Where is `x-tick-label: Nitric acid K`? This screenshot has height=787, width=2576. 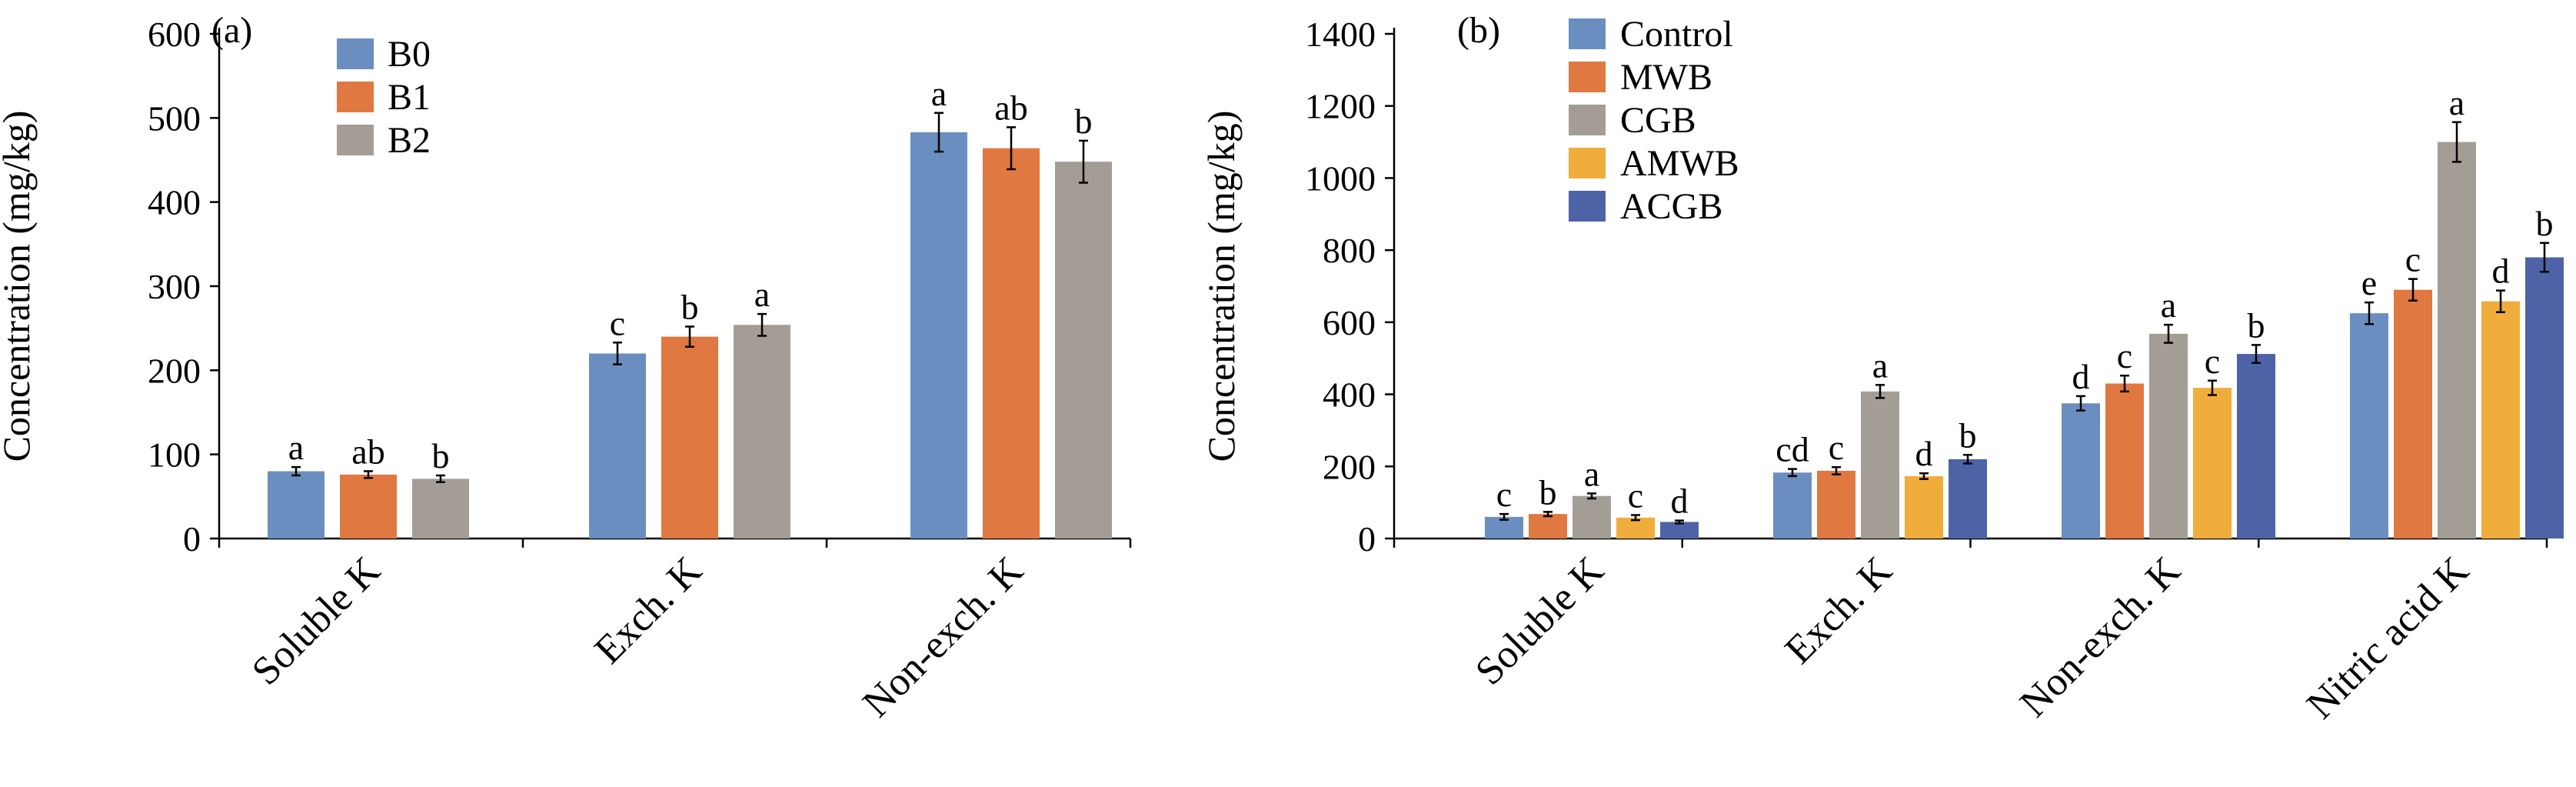 x-tick-label: Nitric acid K is located at coordinates (2388, 638).